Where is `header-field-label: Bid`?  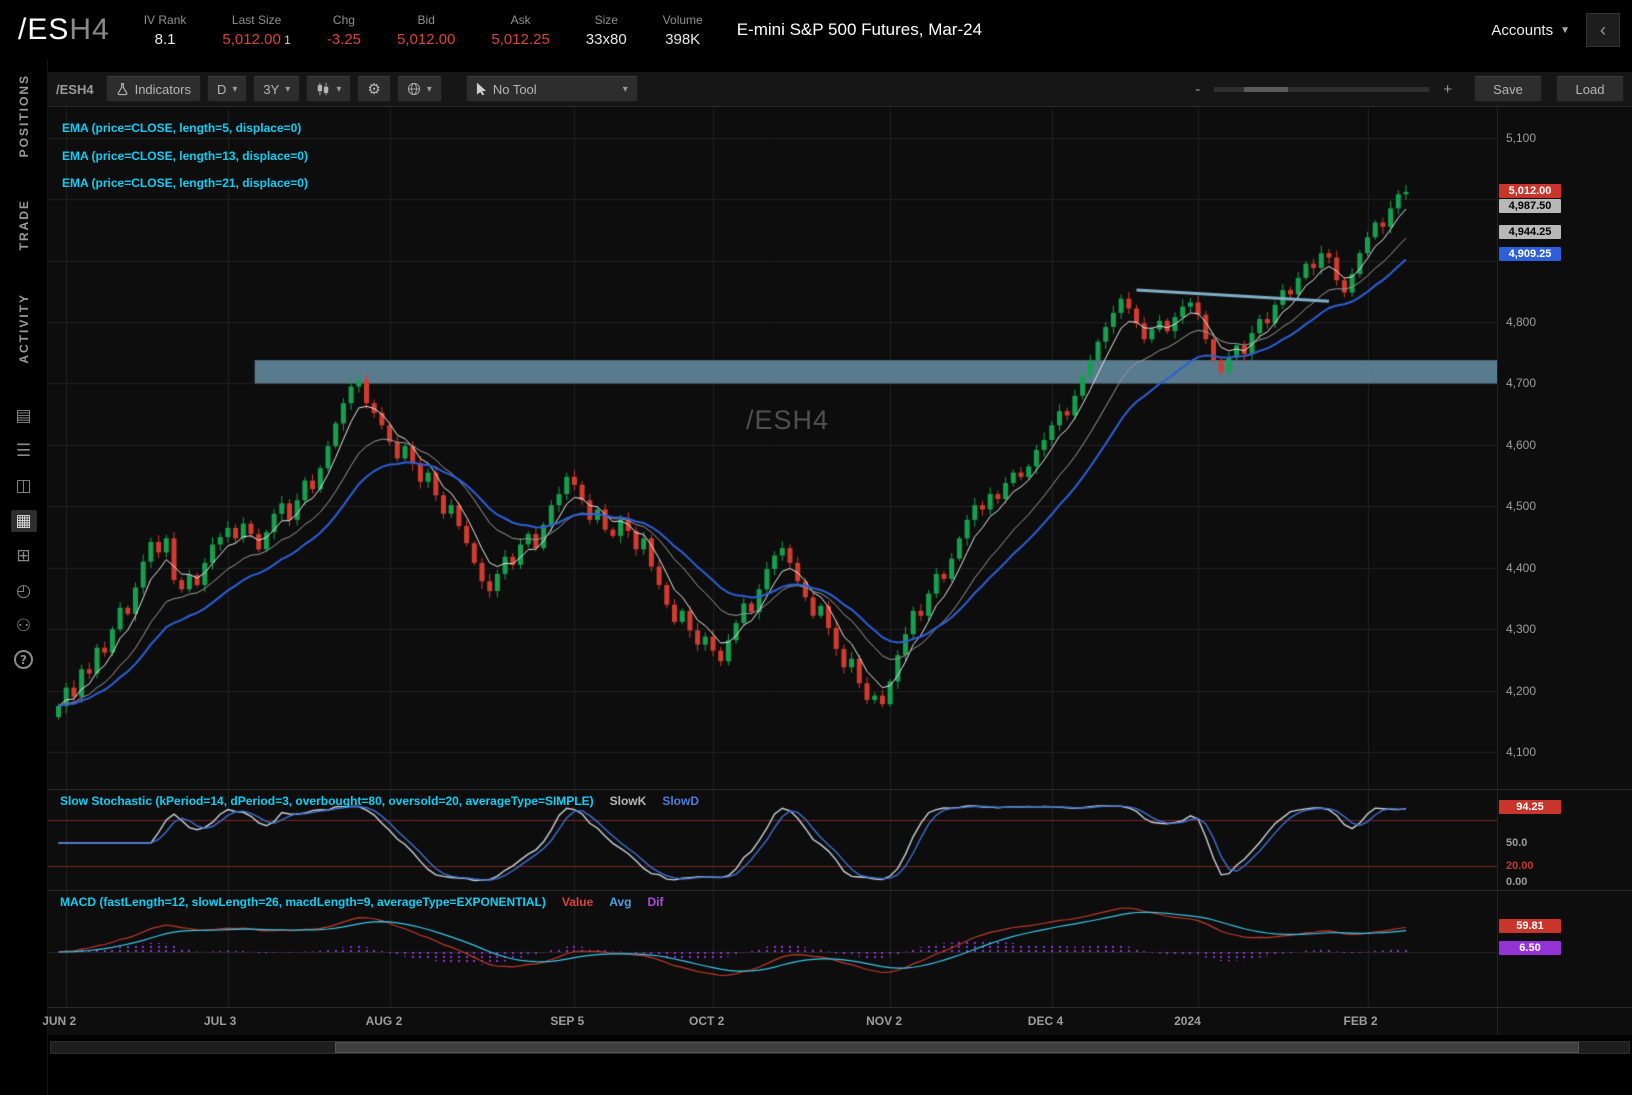
header-field-label: Bid is located at coordinates (426, 19).